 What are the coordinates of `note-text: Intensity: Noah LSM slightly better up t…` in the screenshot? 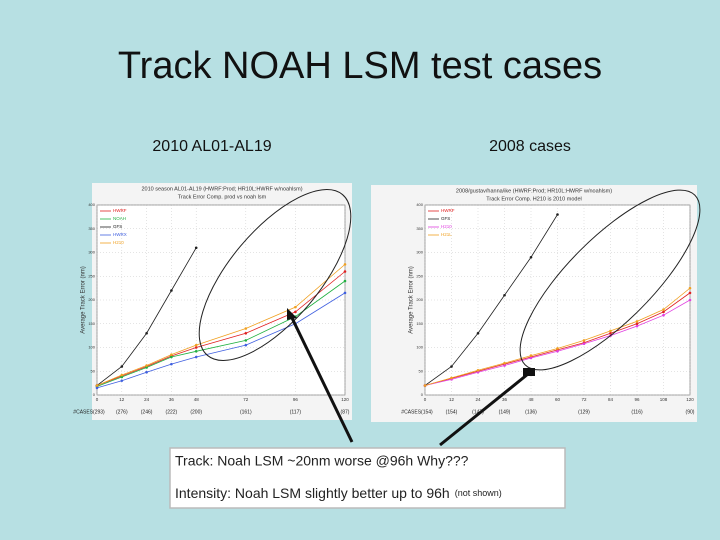 It's located at (312, 493).